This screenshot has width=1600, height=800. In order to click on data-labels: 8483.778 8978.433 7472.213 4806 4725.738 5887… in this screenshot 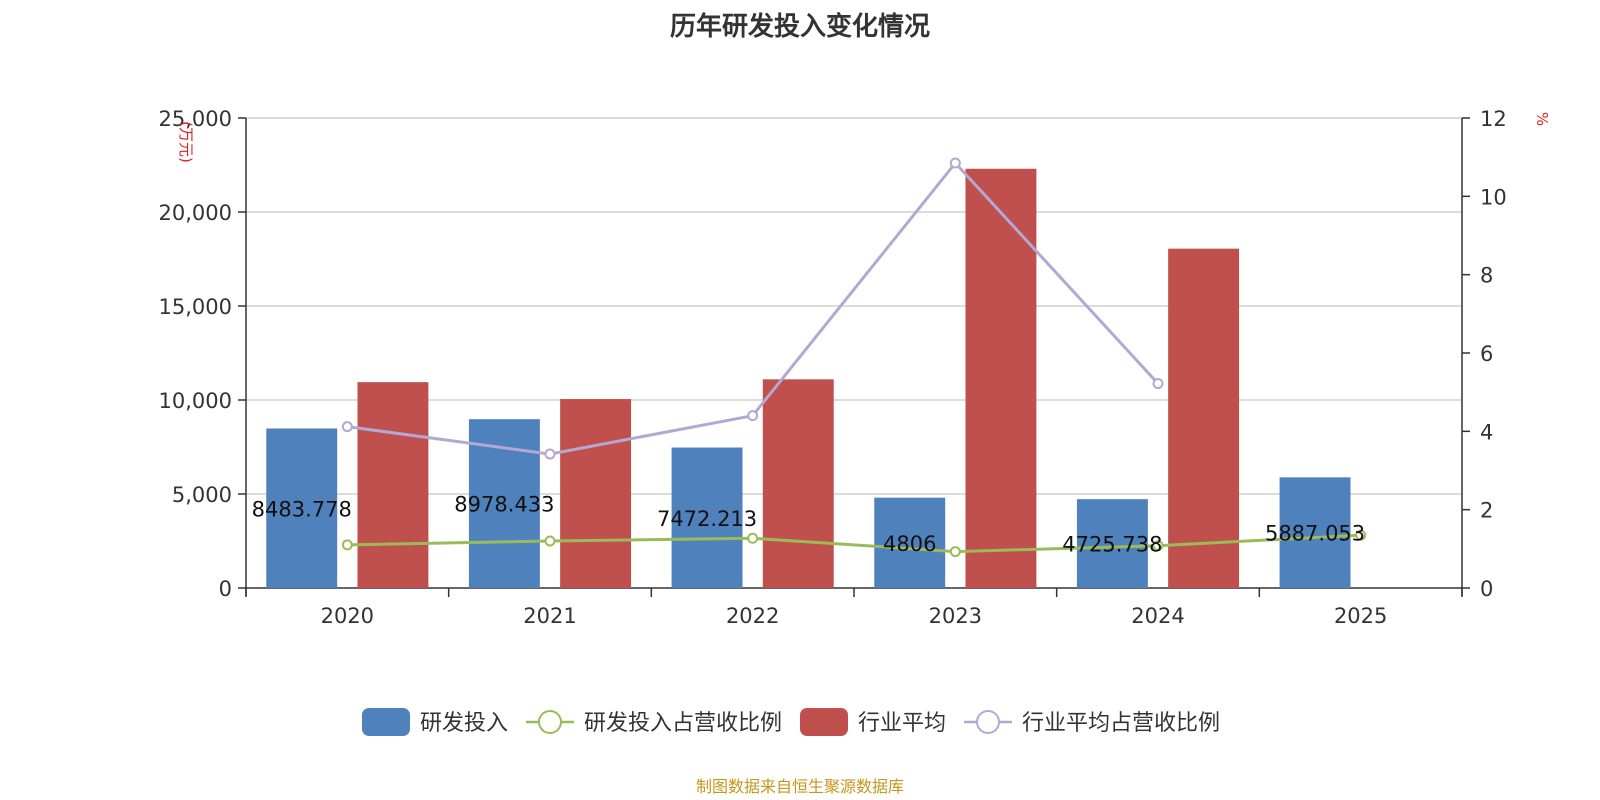, I will do `click(809, 525)`.